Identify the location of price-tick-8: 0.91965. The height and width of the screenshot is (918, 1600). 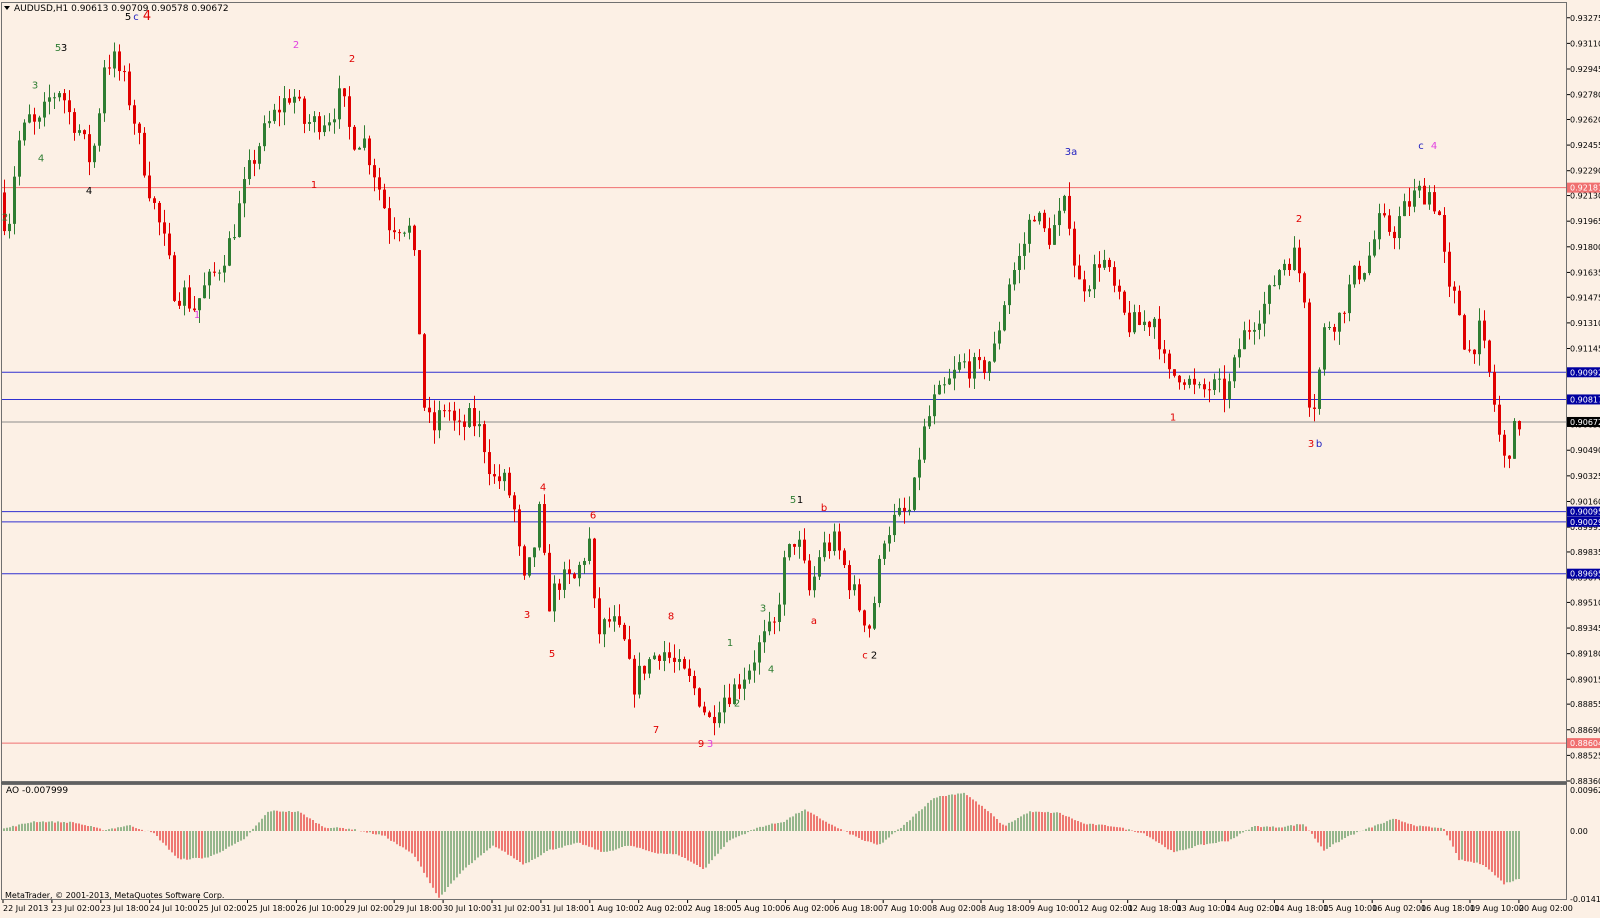
(1585, 221).